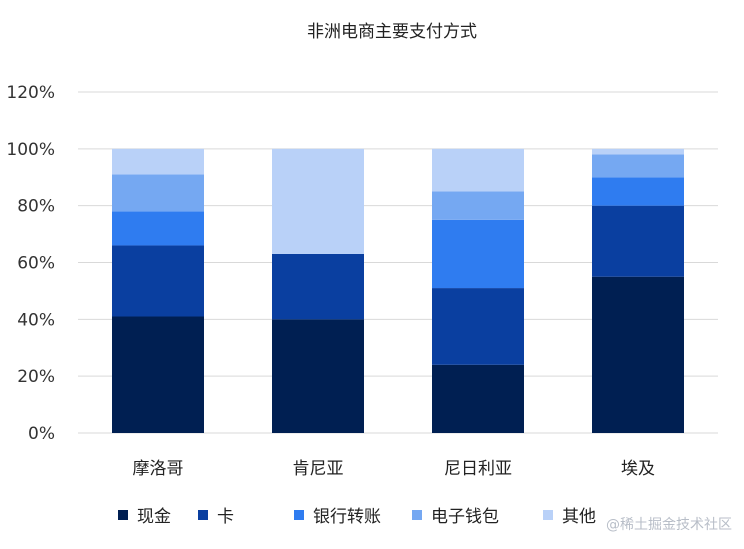 This screenshot has height=549, width=744. Describe the element at coordinates (638, 469) in the screenshot. I see `x-category-label: 埃及` at that location.